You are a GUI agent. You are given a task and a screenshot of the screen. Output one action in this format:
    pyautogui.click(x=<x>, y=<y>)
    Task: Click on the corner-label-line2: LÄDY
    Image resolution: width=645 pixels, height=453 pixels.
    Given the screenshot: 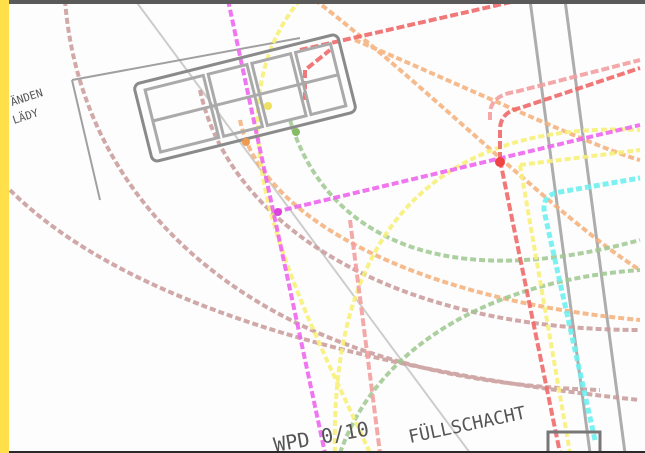 What is the action you would take?
    pyautogui.click(x=26, y=116)
    